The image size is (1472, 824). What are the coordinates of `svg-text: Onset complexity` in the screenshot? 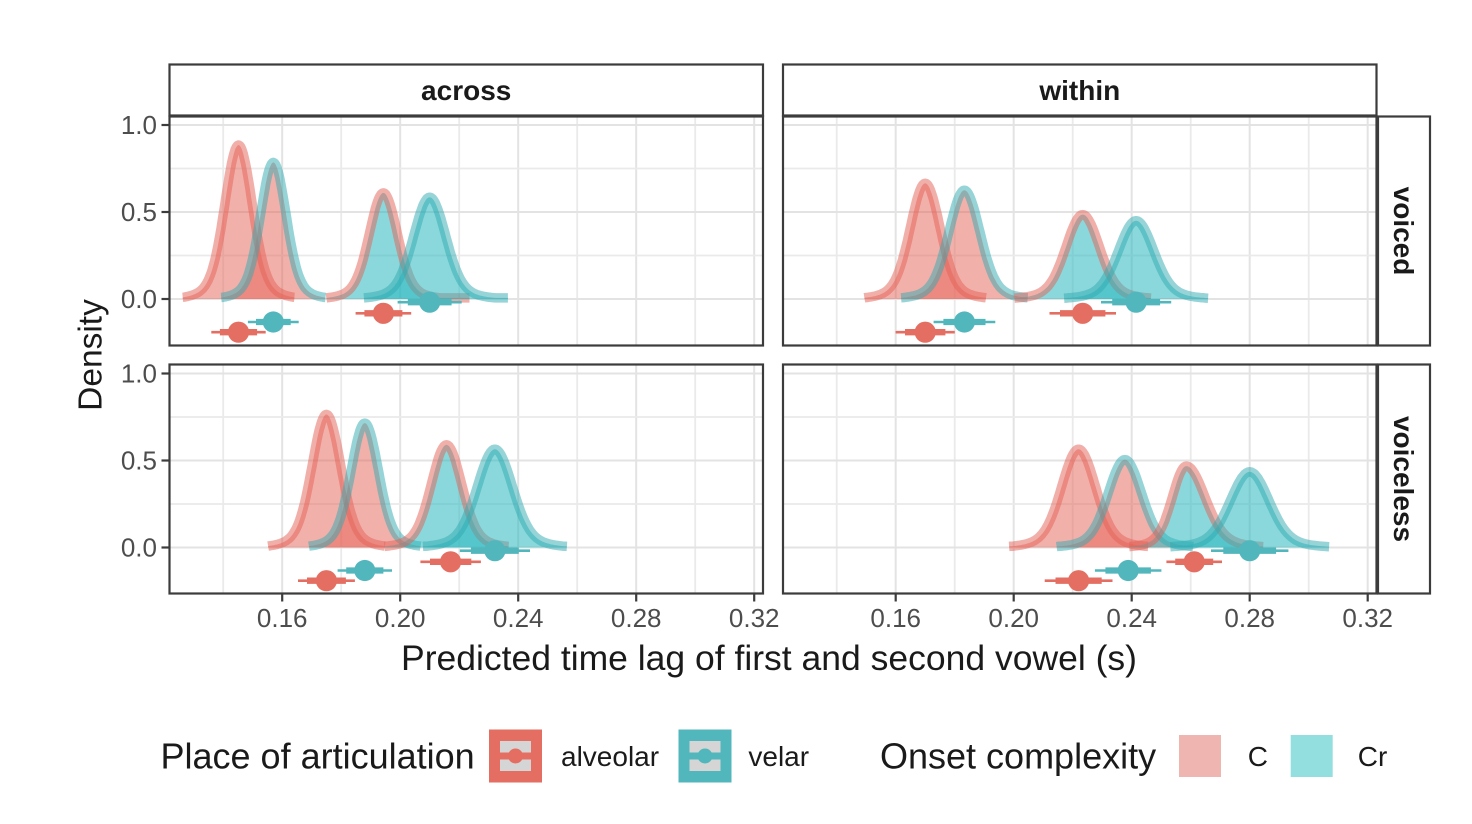 It's located at (1018, 756).